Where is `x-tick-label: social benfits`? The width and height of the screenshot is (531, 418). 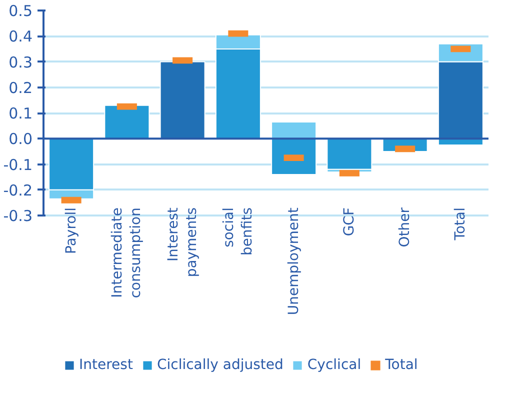
x-tick-label: social benfits is located at coordinates (238, 231).